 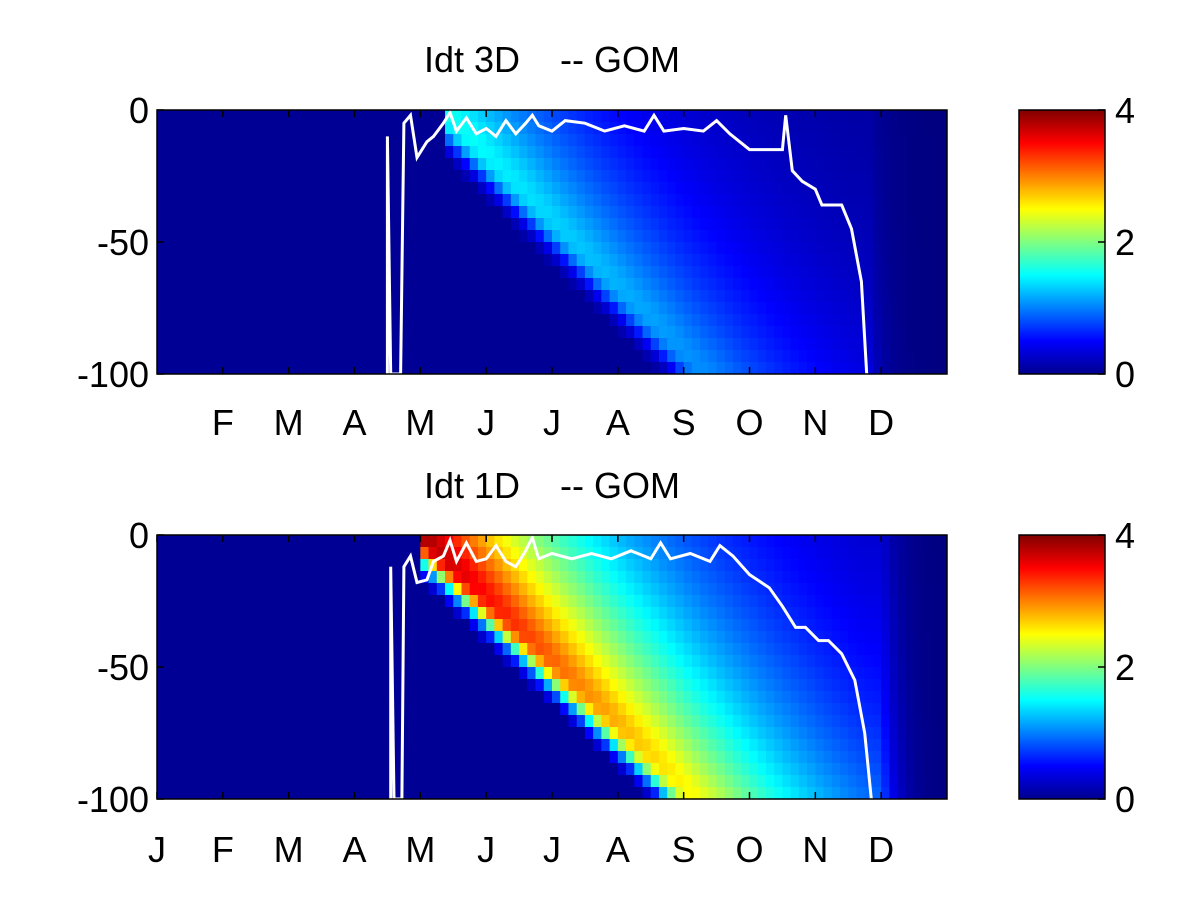 What do you see at coordinates (749, 422) in the screenshot?
I see `x-tick-label: O` at bounding box center [749, 422].